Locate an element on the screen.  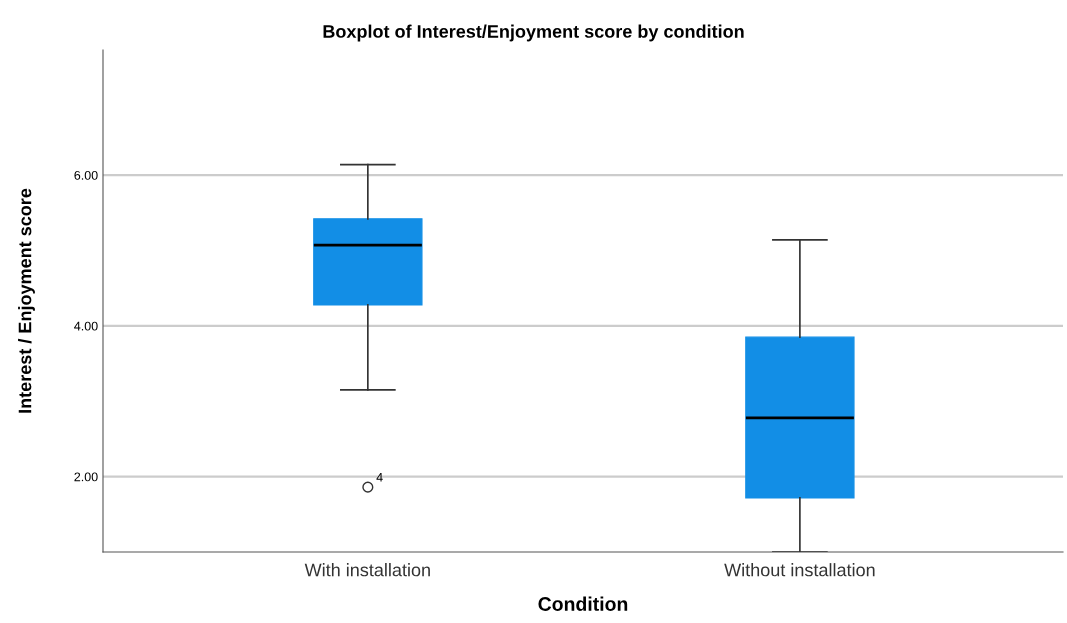
chart-title: Boxplot of Interest/Enjoyment score by condition is located at coordinates (533, 33).